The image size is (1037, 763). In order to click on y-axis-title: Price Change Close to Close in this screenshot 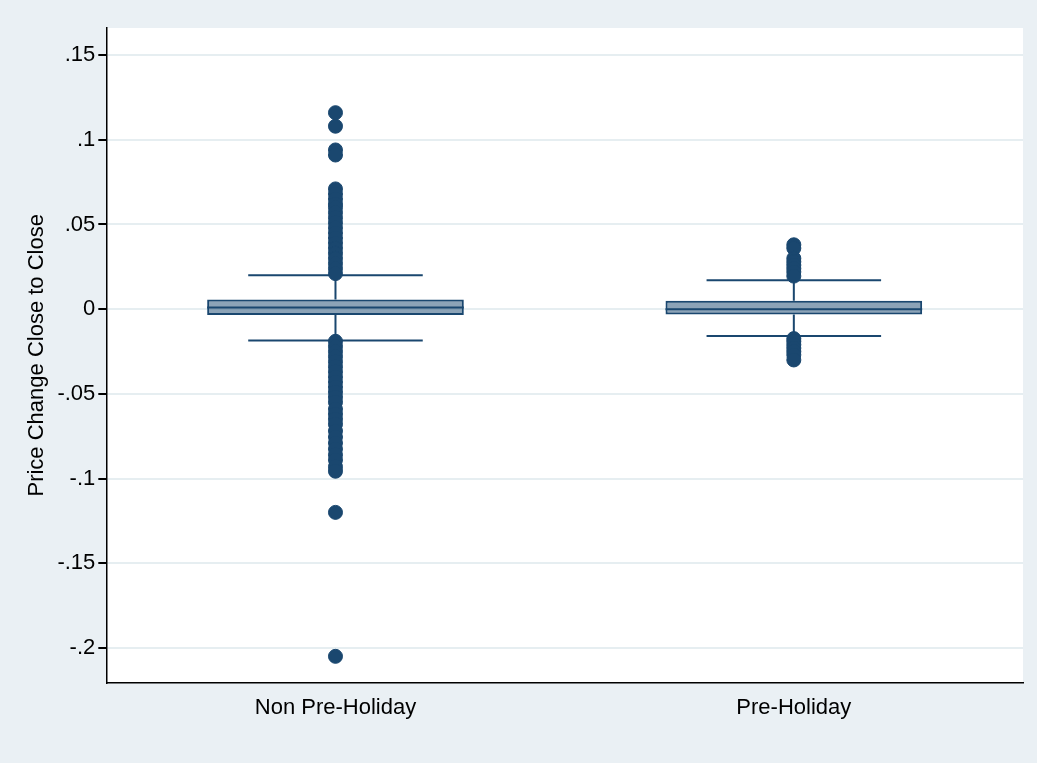, I will do `click(36, 355)`.